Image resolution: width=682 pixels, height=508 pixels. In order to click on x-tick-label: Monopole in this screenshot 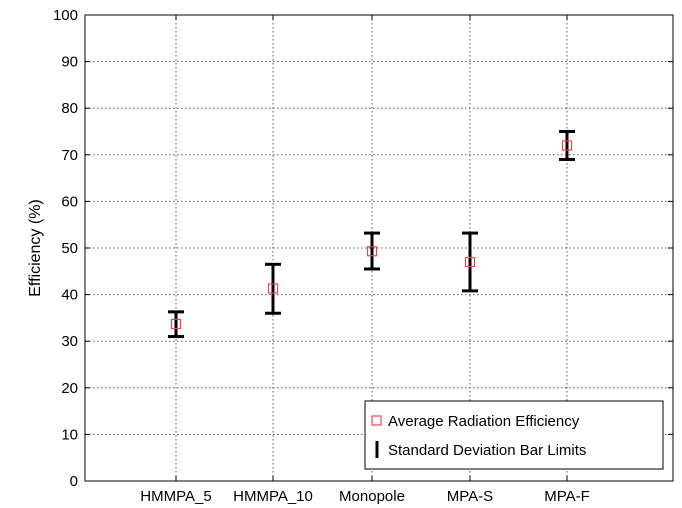, I will do `click(372, 496)`.